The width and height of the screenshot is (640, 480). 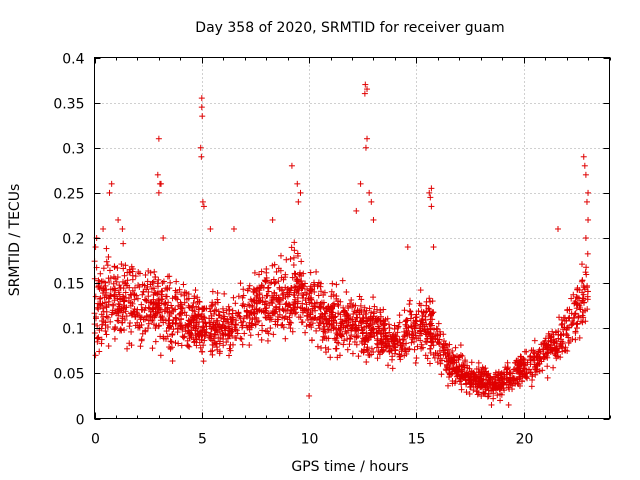 What do you see at coordinates (349, 467) in the screenshot?
I see `x-axis-label: GPS time / hours` at bounding box center [349, 467].